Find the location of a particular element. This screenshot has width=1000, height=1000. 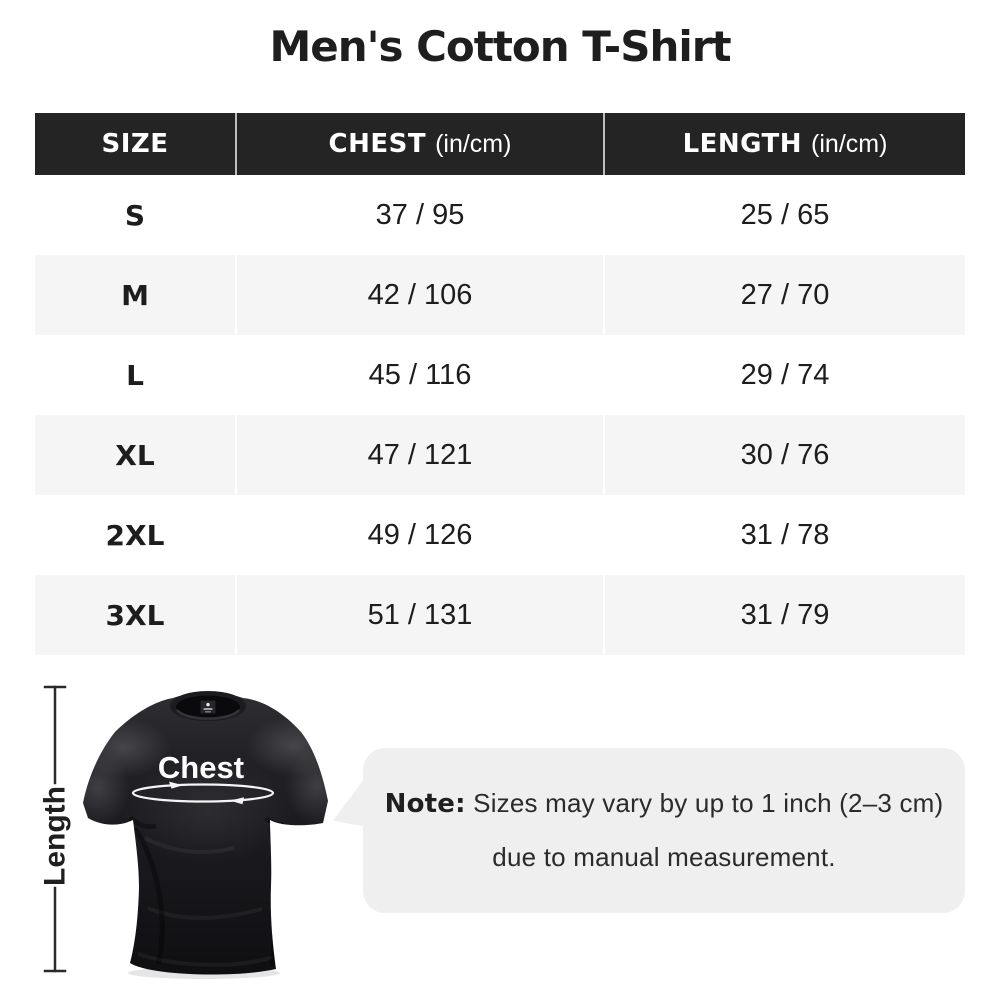

size-cell: M is located at coordinates (135, 295).